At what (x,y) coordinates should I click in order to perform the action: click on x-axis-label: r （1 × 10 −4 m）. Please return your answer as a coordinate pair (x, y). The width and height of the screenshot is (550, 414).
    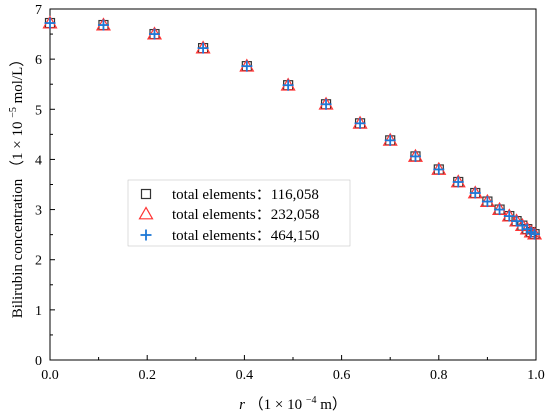
    Looking at the image, I should click on (293, 402).